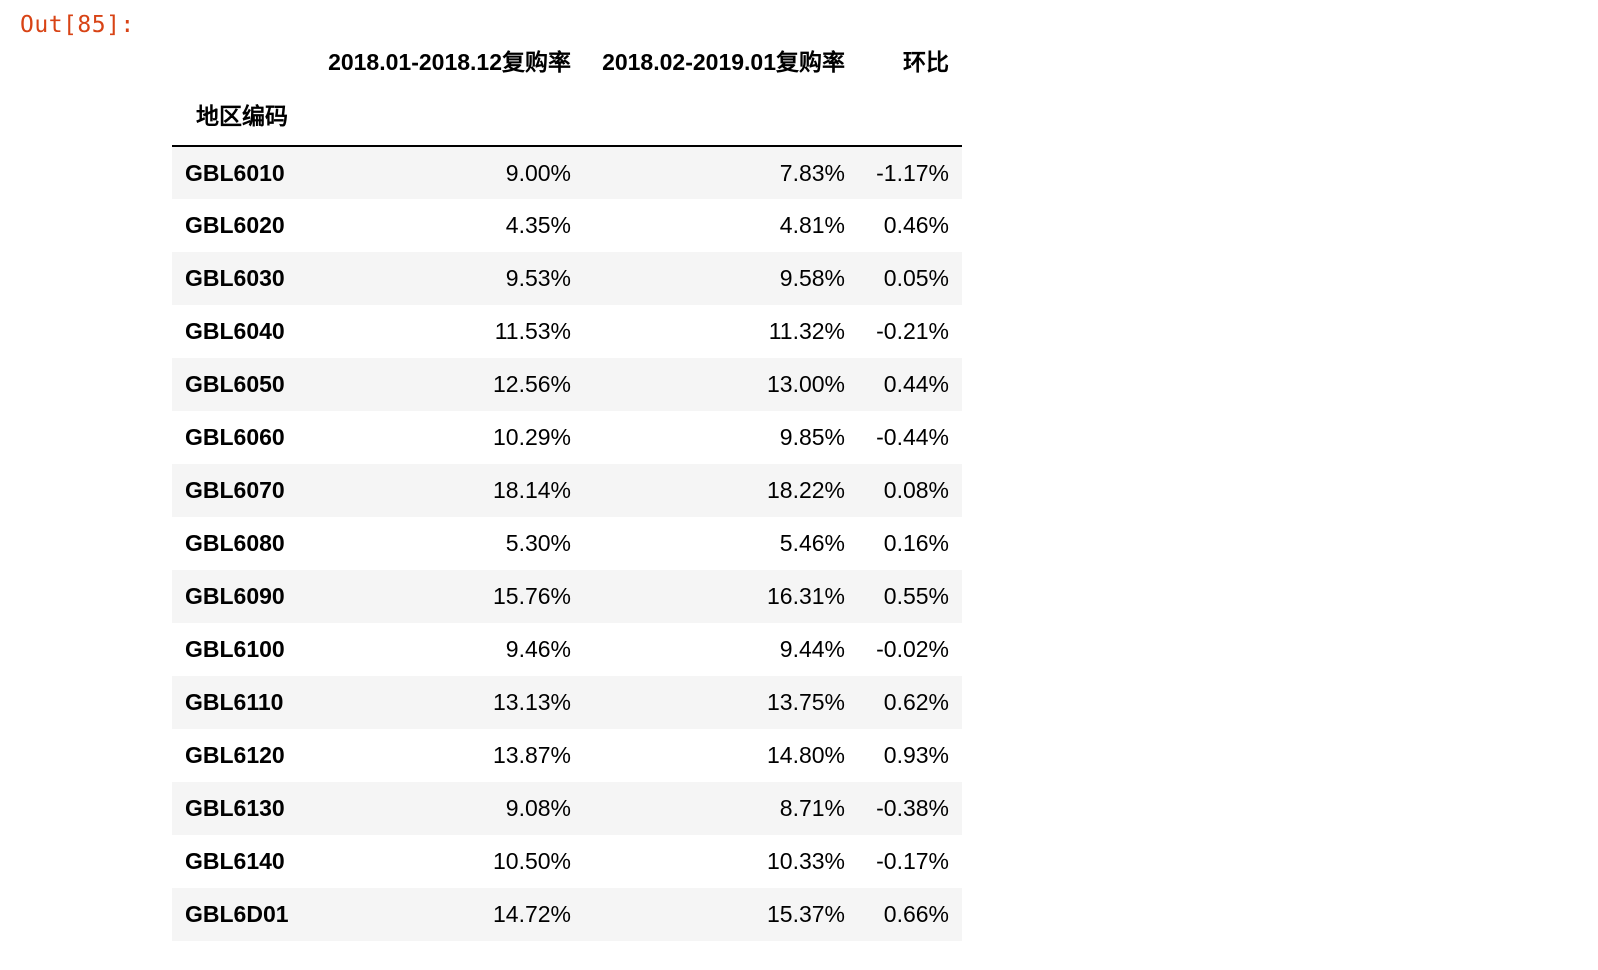  I want to click on table-row: GBL6090 15.76% 16.31% 0.55%, so click(567, 596).